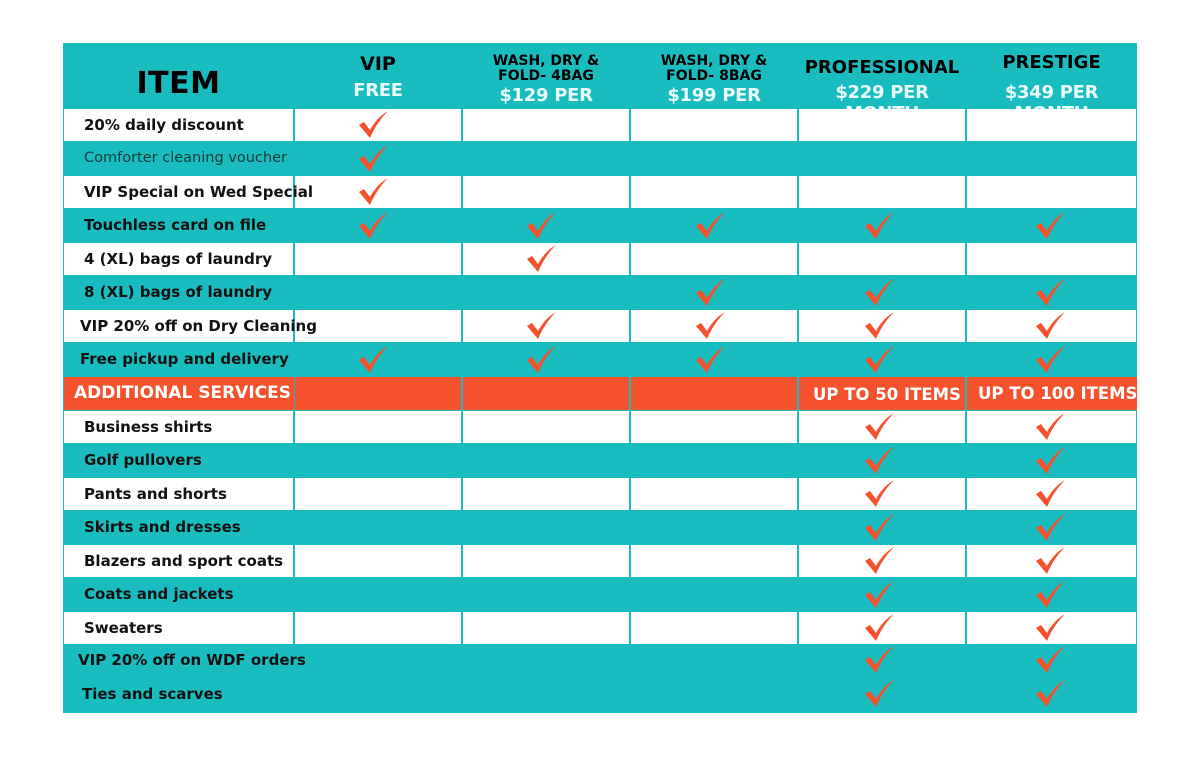 The height and width of the screenshot is (782, 1200). I want to click on table-row: VIP 20% off on Dry Cleaning, so click(600, 326).